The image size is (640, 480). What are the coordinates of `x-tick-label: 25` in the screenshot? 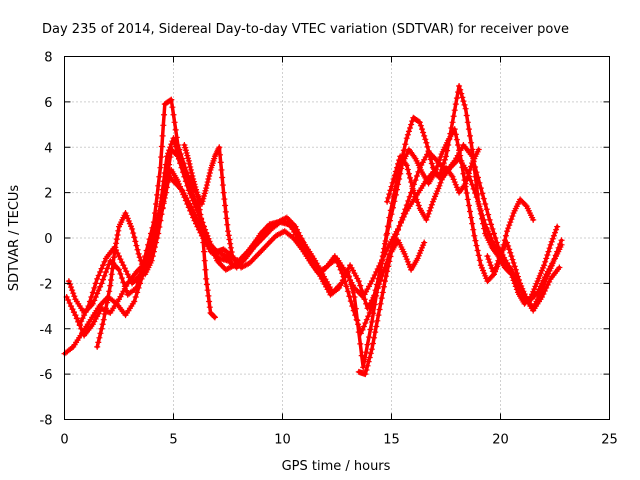 It's located at (609, 440).